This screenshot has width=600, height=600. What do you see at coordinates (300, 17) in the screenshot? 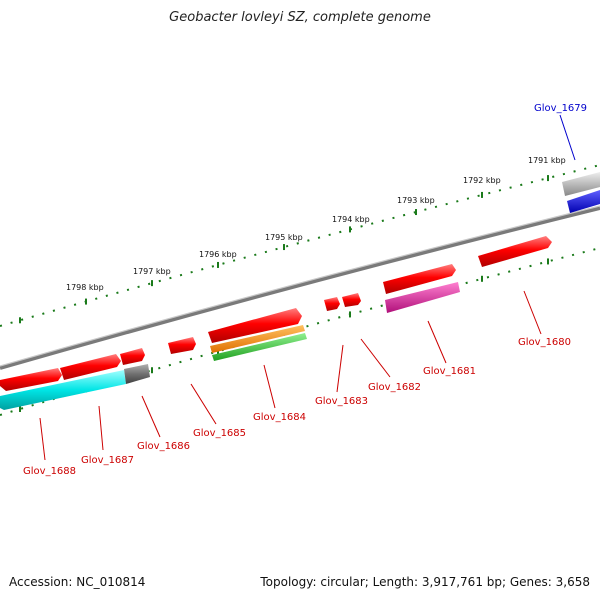
I see `map-title: Geobacter lovleyi SZ, complete genome` at bounding box center [300, 17].